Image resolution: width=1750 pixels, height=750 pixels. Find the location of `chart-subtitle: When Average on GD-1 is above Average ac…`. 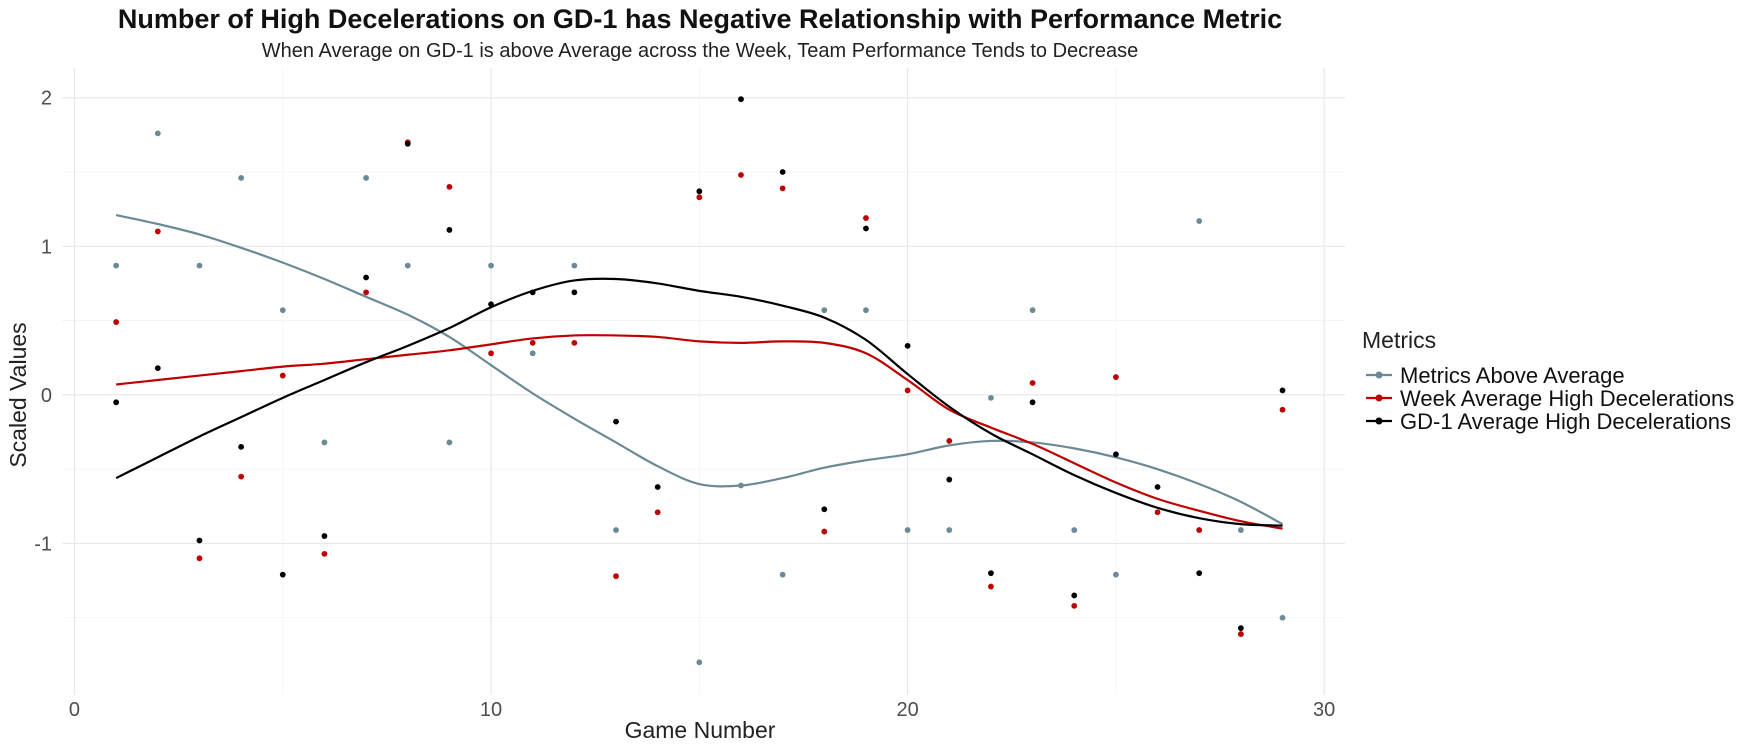

chart-subtitle: When Average on GD-1 is above Average ac… is located at coordinates (700, 51).